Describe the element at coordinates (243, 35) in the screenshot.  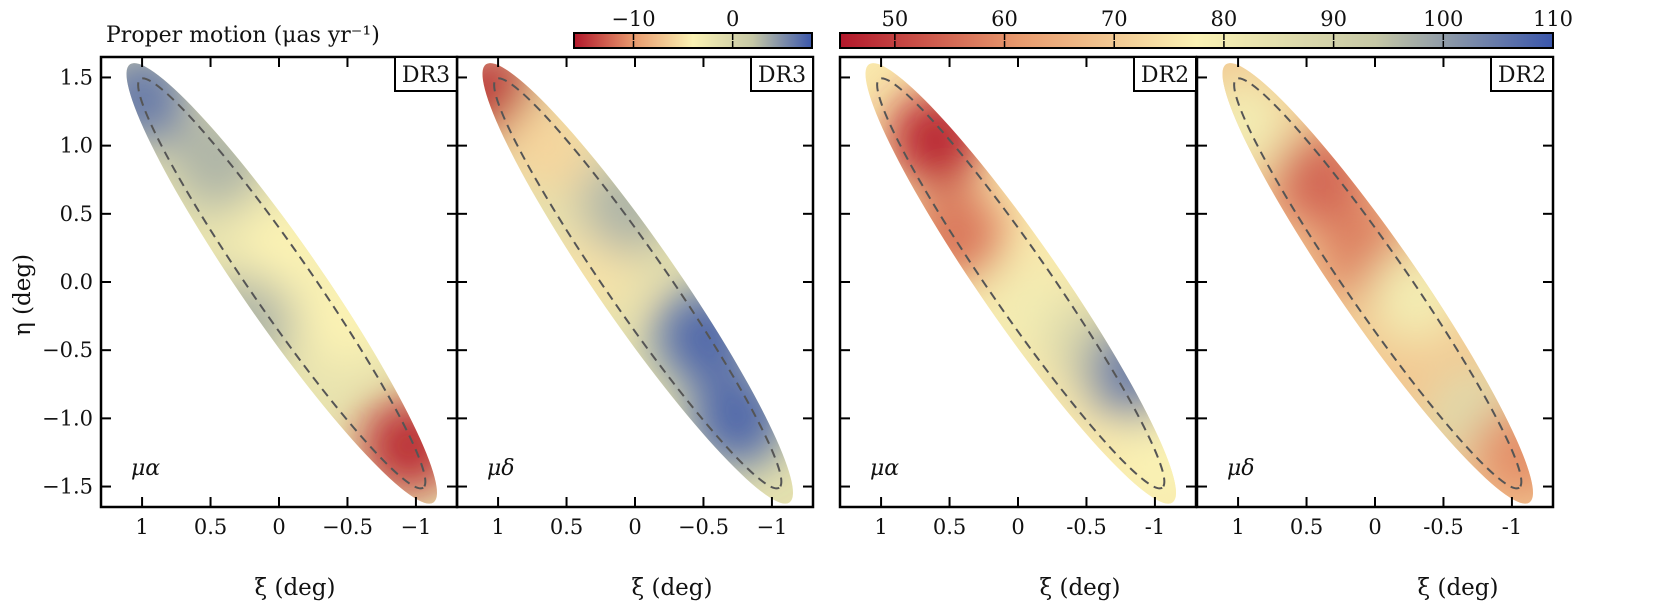
I see `colorbar-title: Proper motion (μas yr⁻¹)` at that location.